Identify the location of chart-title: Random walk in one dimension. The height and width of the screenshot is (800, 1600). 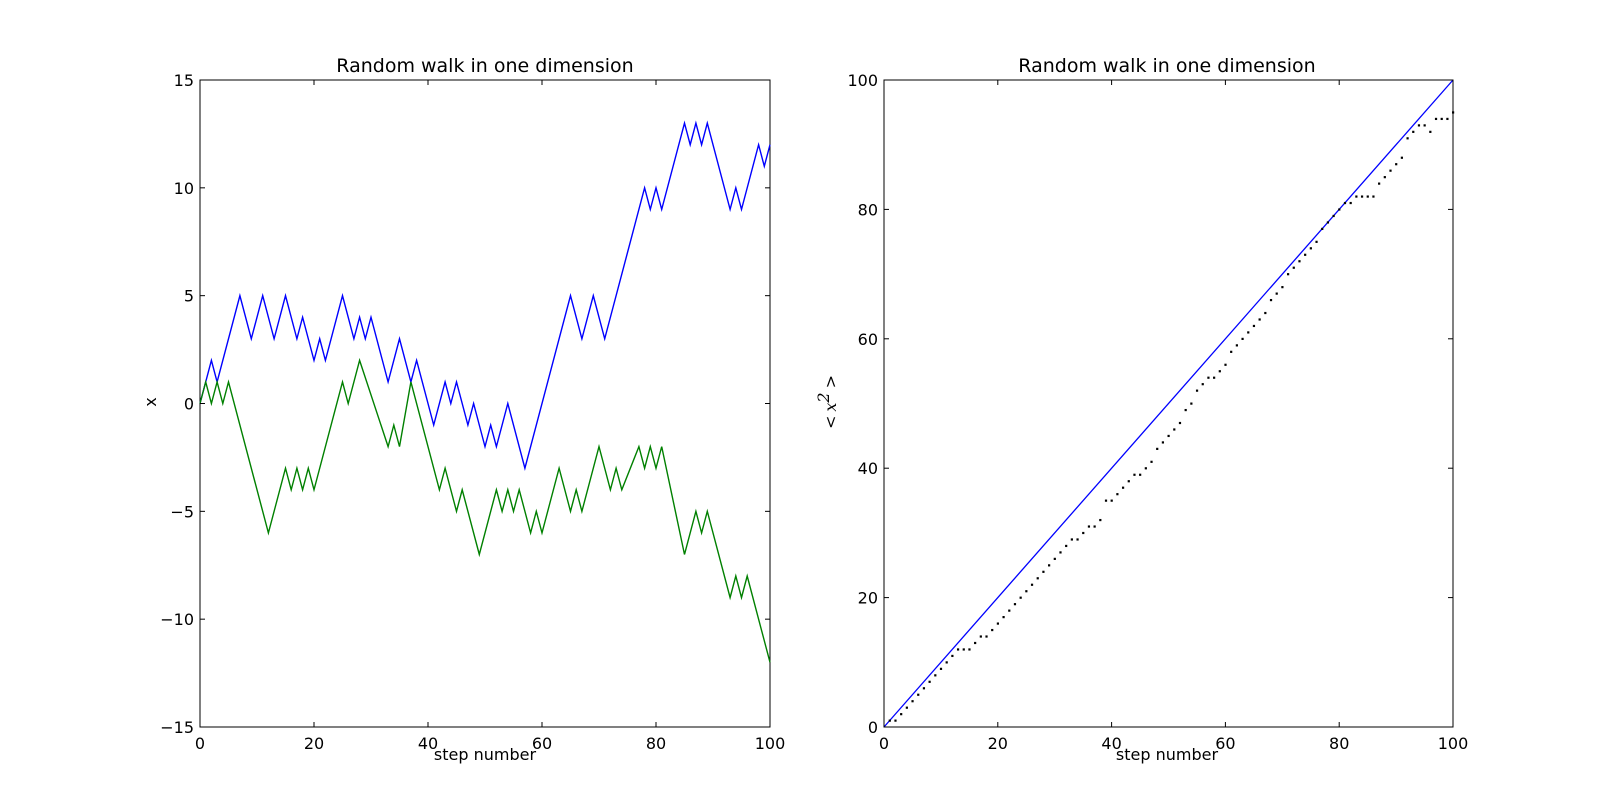
(1166, 66).